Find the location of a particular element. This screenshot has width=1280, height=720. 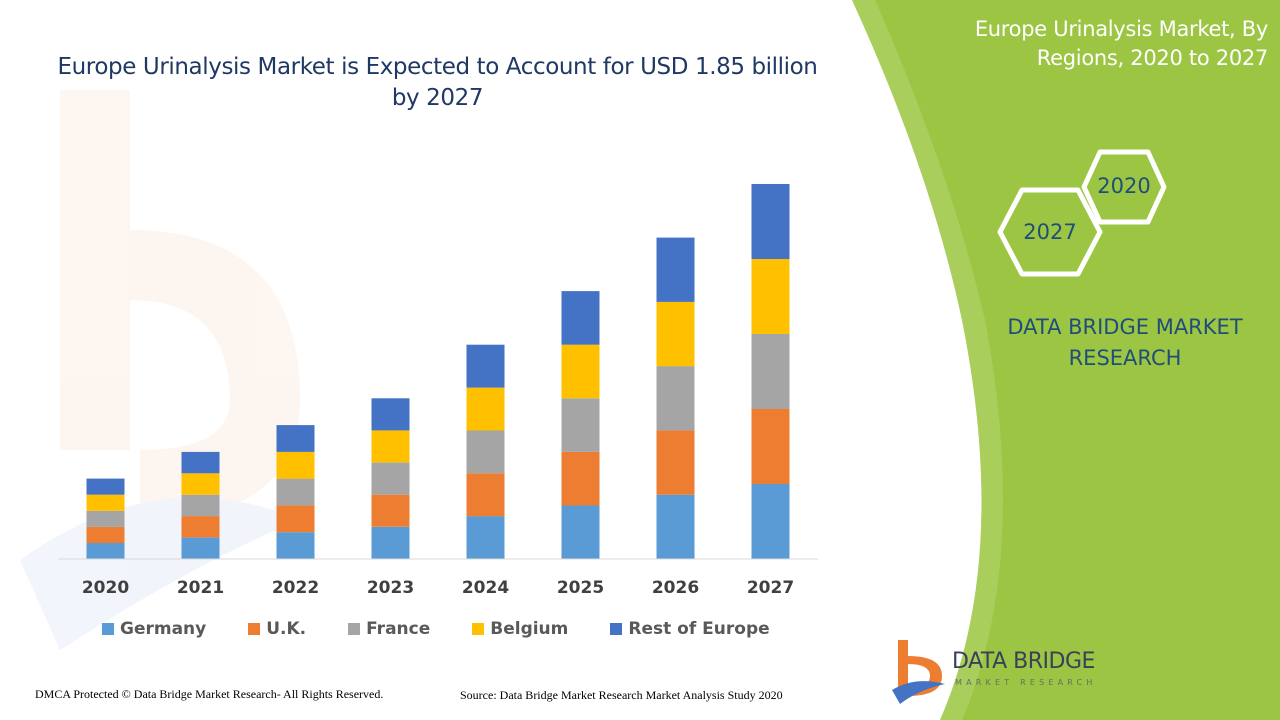

data-bridge-logo-mark is located at coordinates (918, 672).